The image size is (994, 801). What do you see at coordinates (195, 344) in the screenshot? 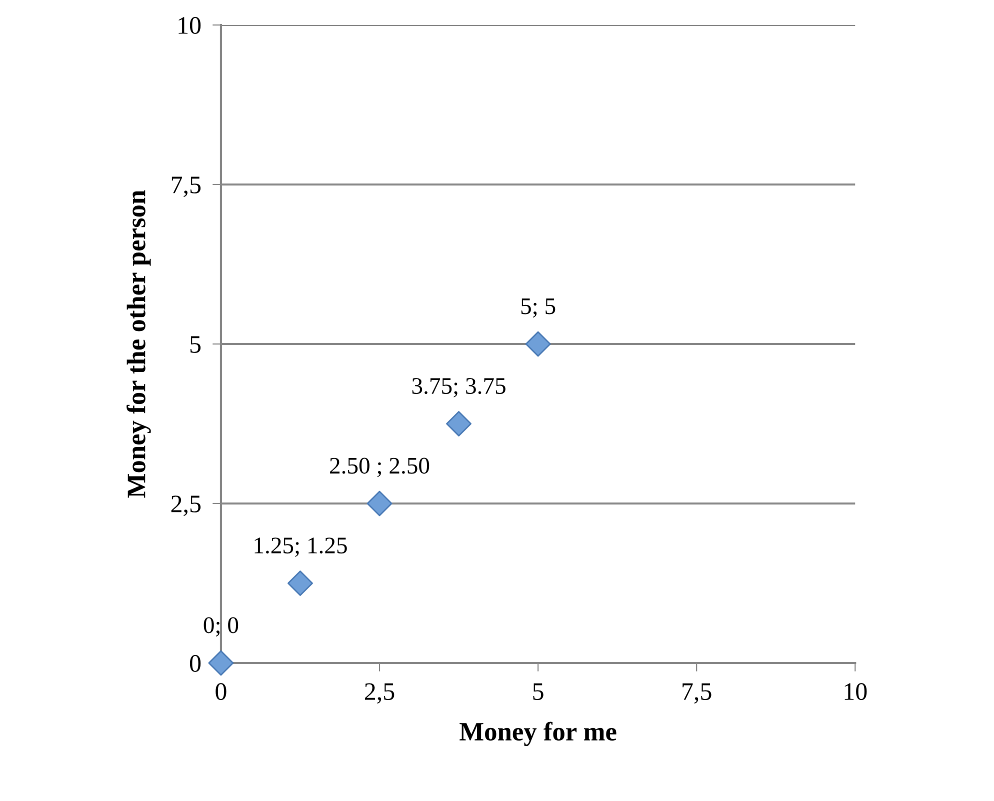
I see `y-tick-label: 5` at bounding box center [195, 344].